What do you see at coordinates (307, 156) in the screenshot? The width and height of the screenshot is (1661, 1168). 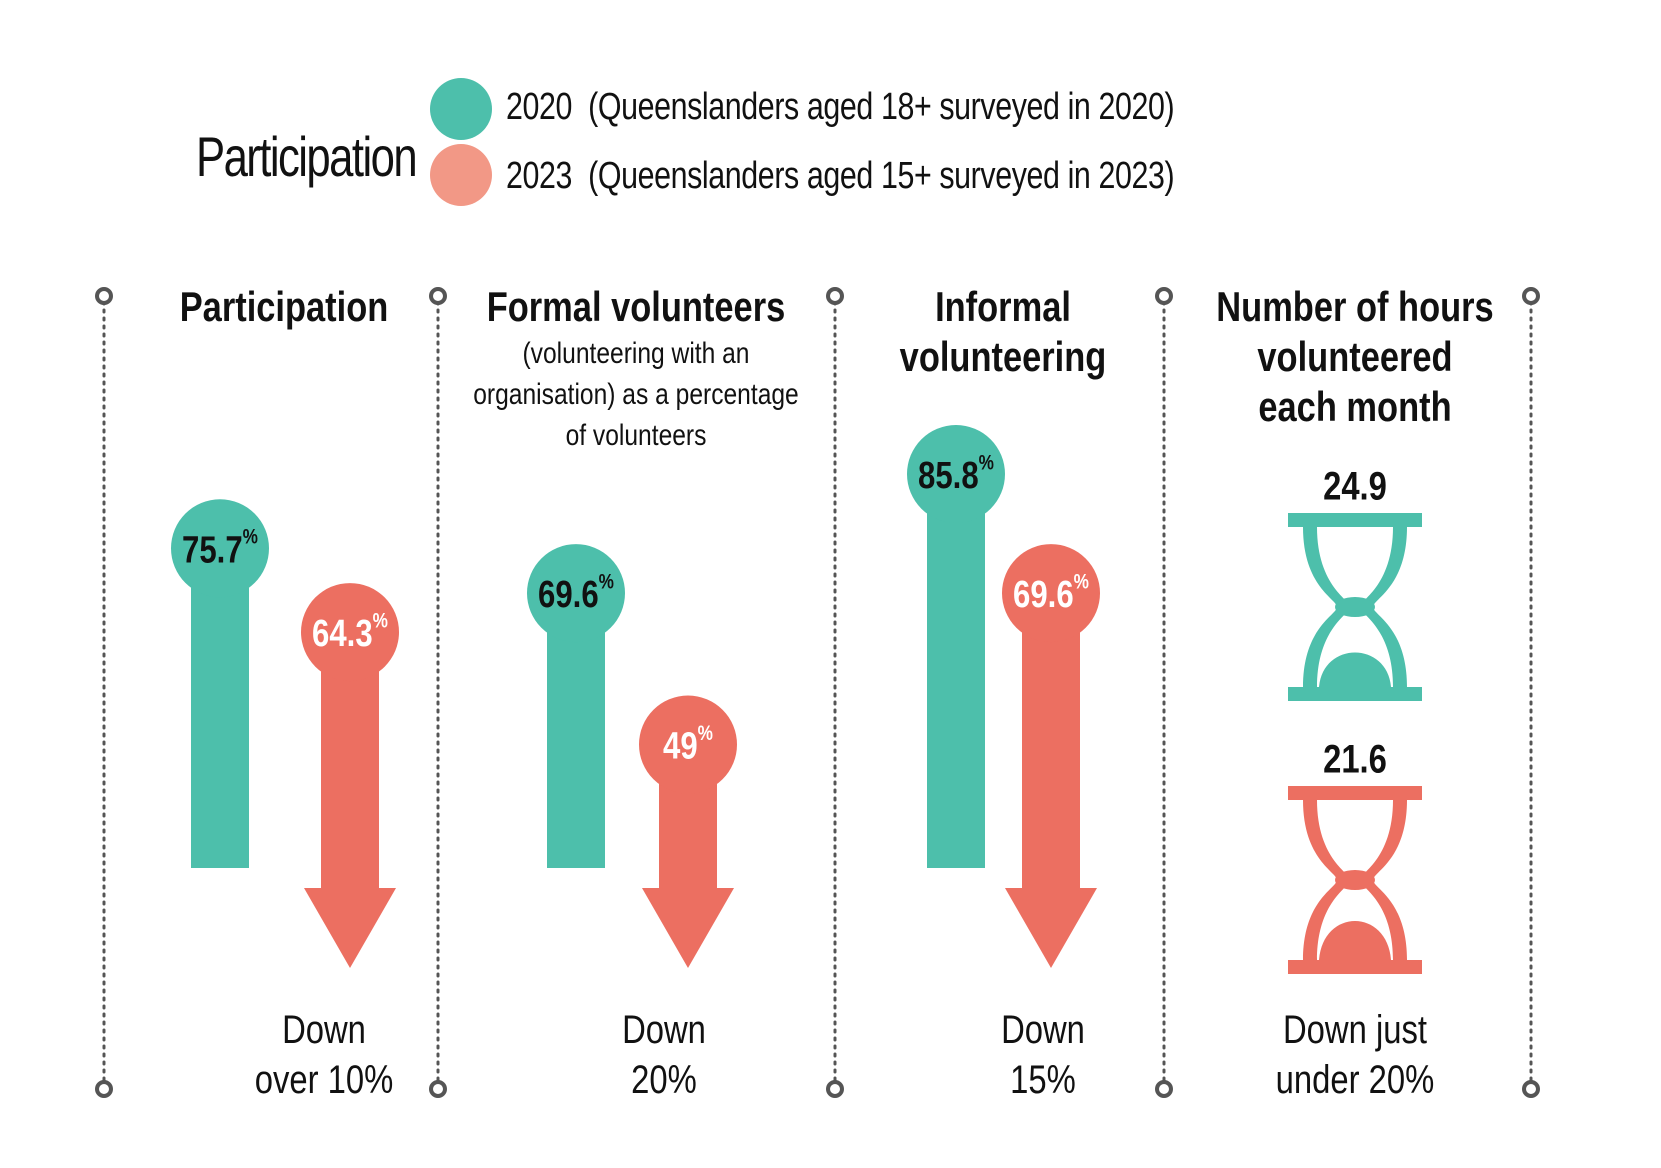 I see `legend-title: Participation` at bounding box center [307, 156].